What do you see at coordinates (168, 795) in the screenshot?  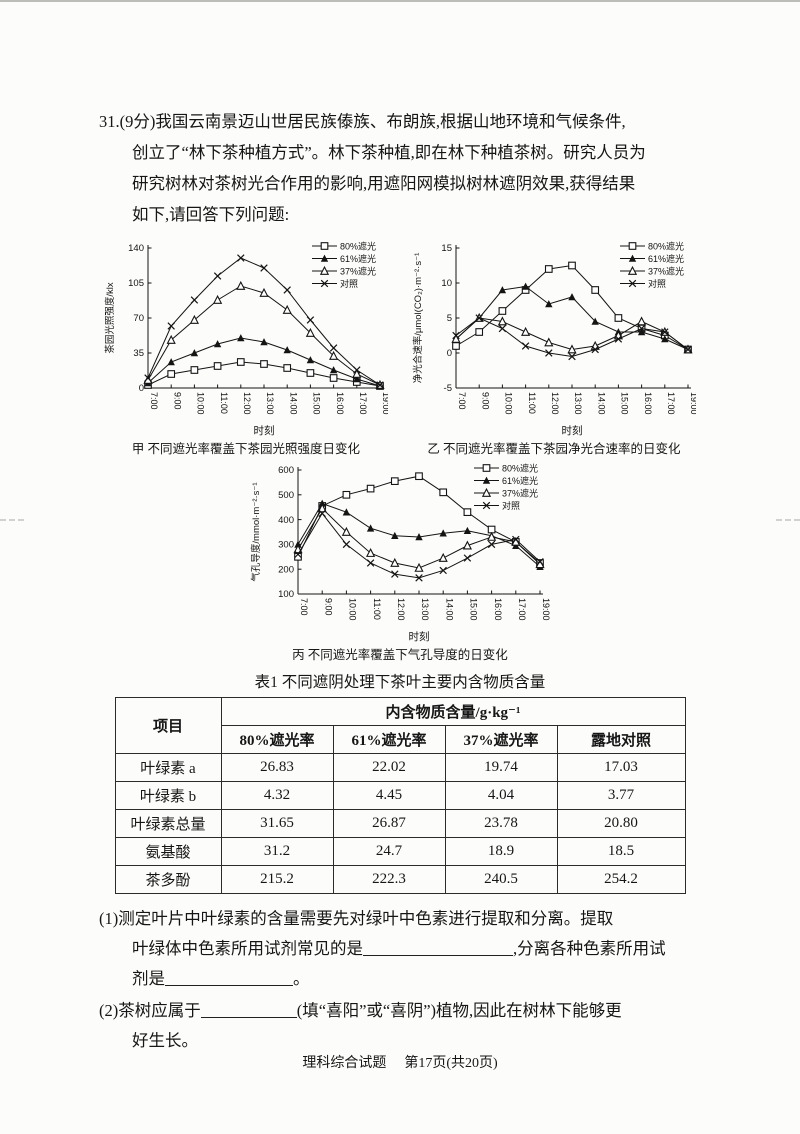 I see `row-label: 叶绿素 b` at bounding box center [168, 795].